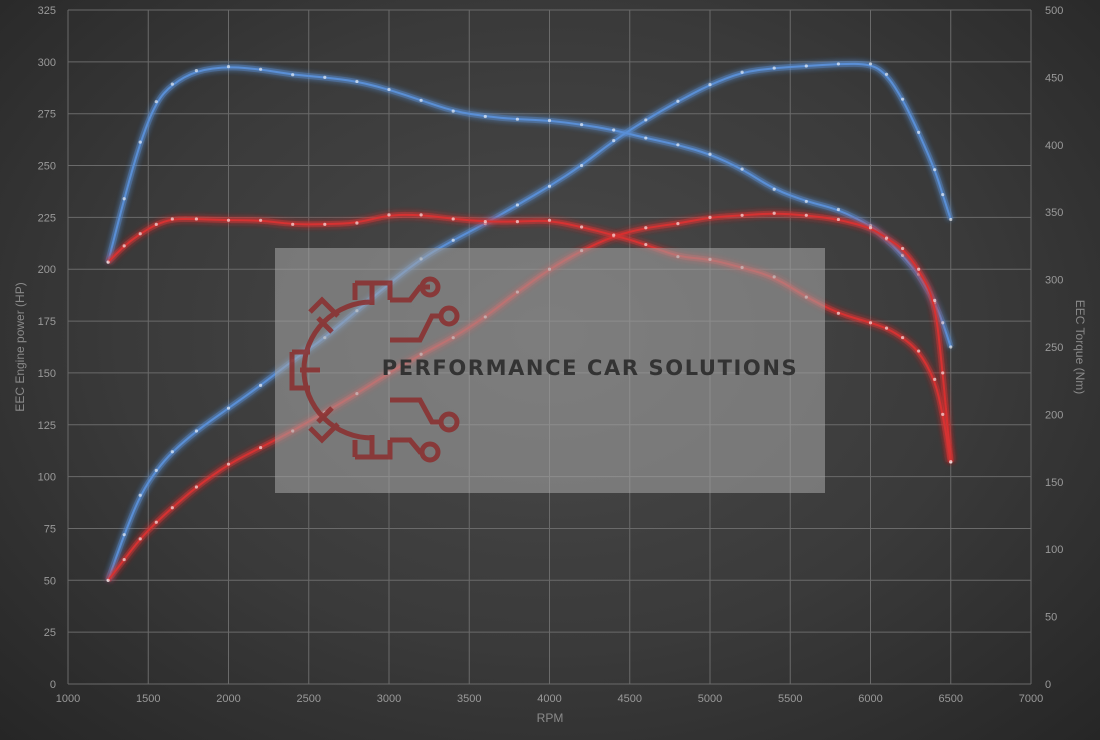  What do you see at coordinates (550, 718) in the screenshot?
I see `x-axis-label: RPM` at bounding box center [550, 718].